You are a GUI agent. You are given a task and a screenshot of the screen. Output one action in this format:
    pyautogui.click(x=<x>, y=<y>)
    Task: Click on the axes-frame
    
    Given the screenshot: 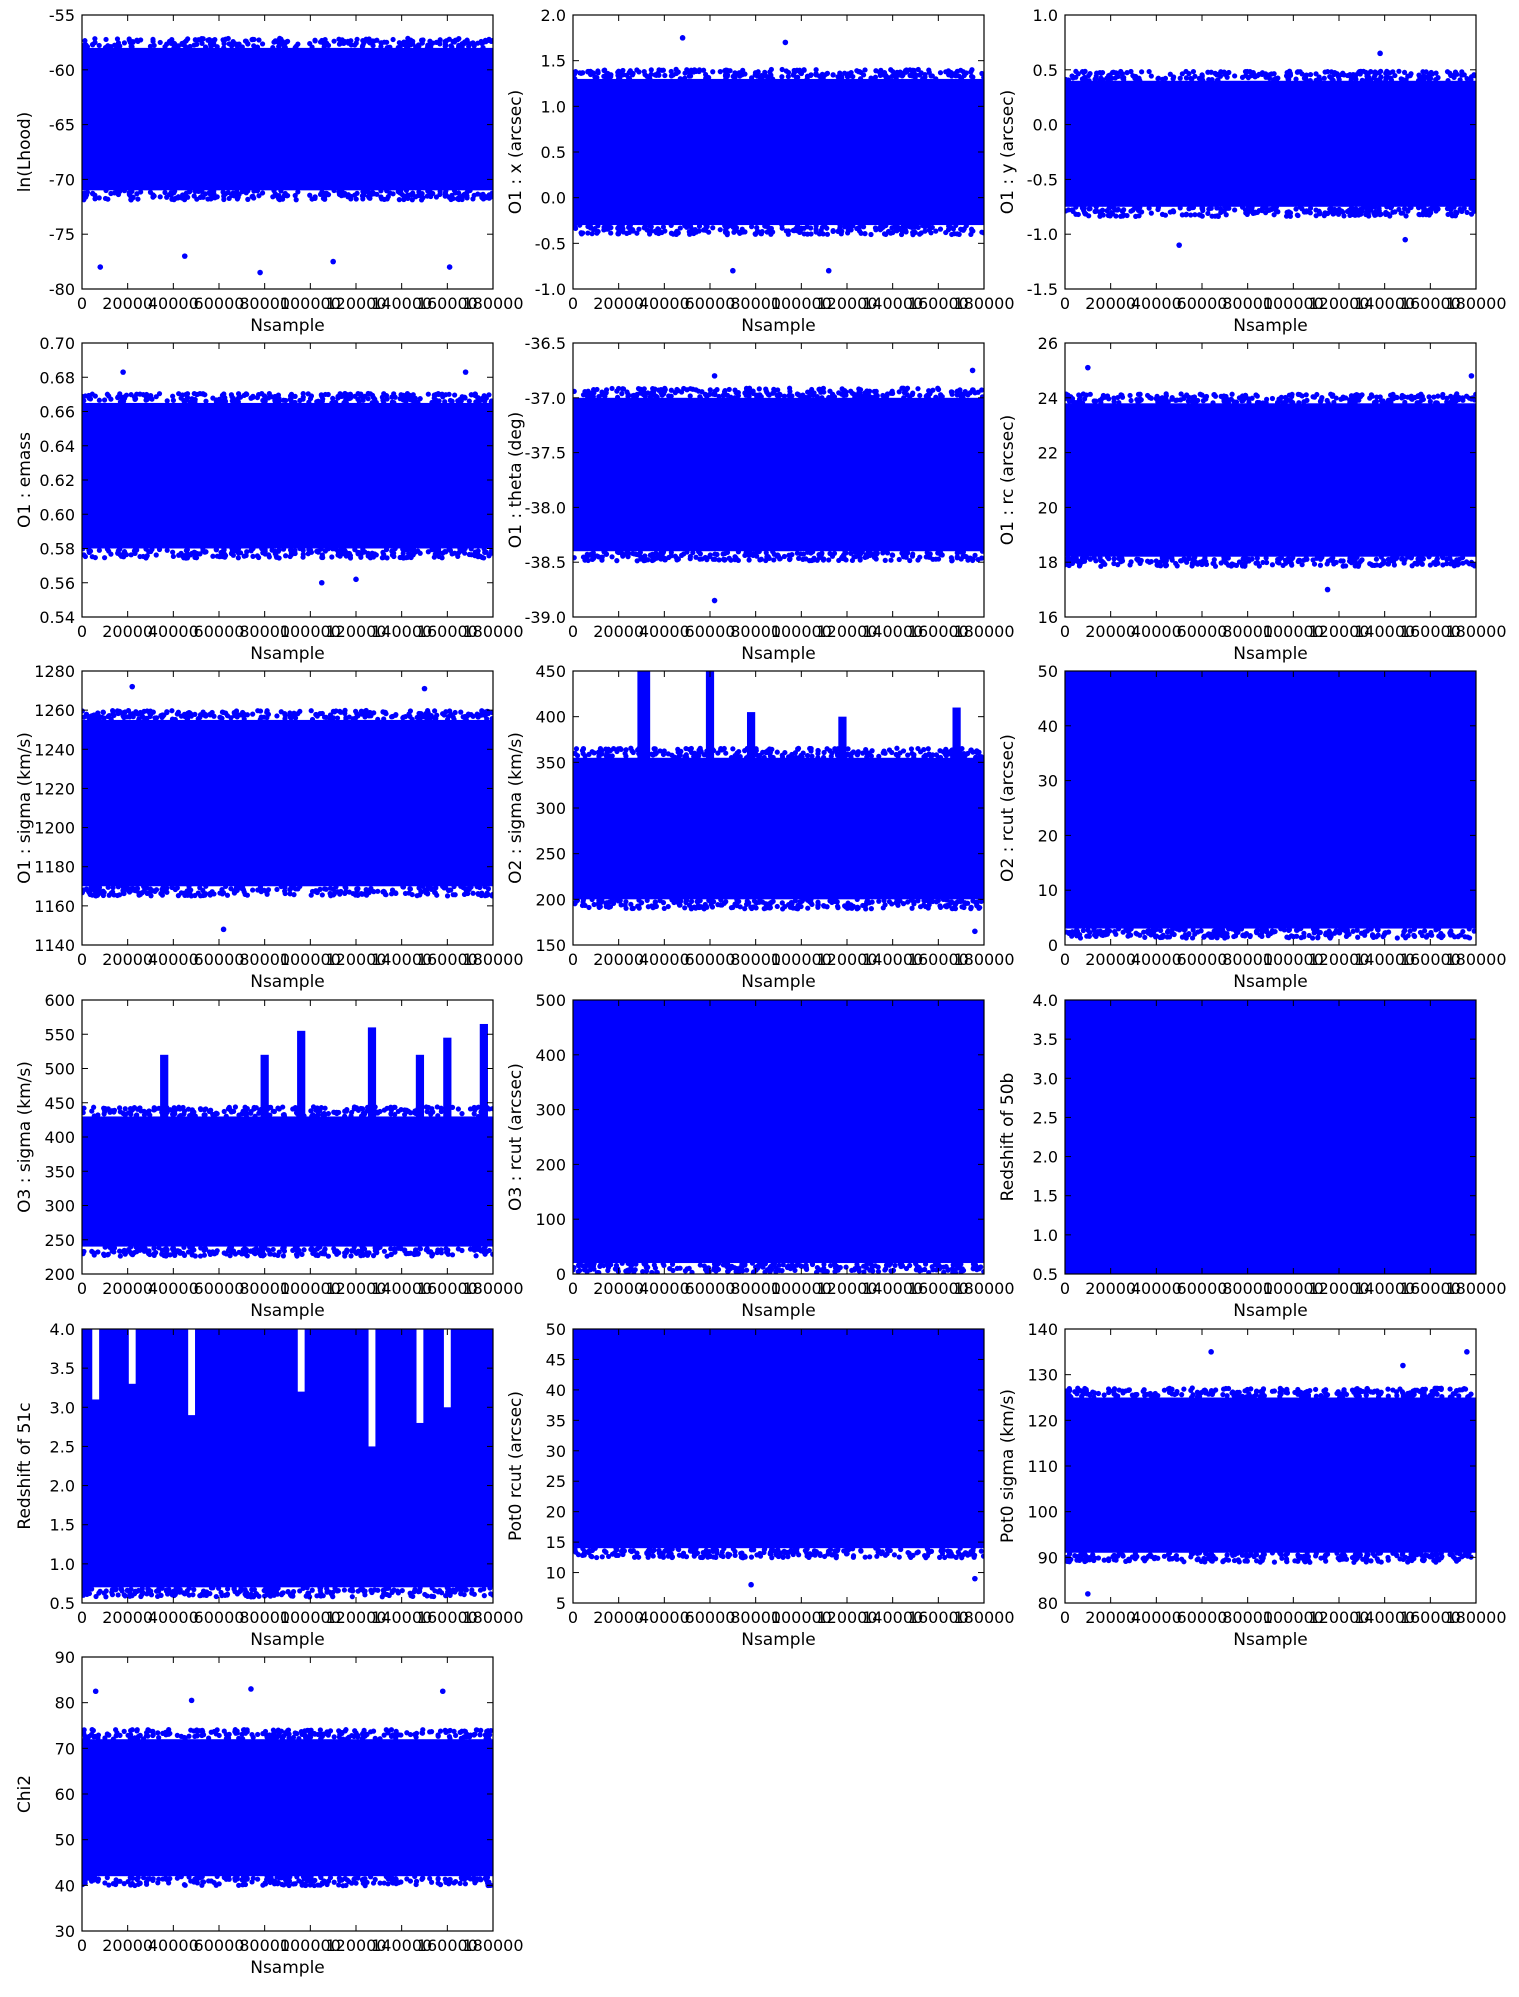 What is the action you would take?
    pyautogui.click(x=1270, y=480)
    